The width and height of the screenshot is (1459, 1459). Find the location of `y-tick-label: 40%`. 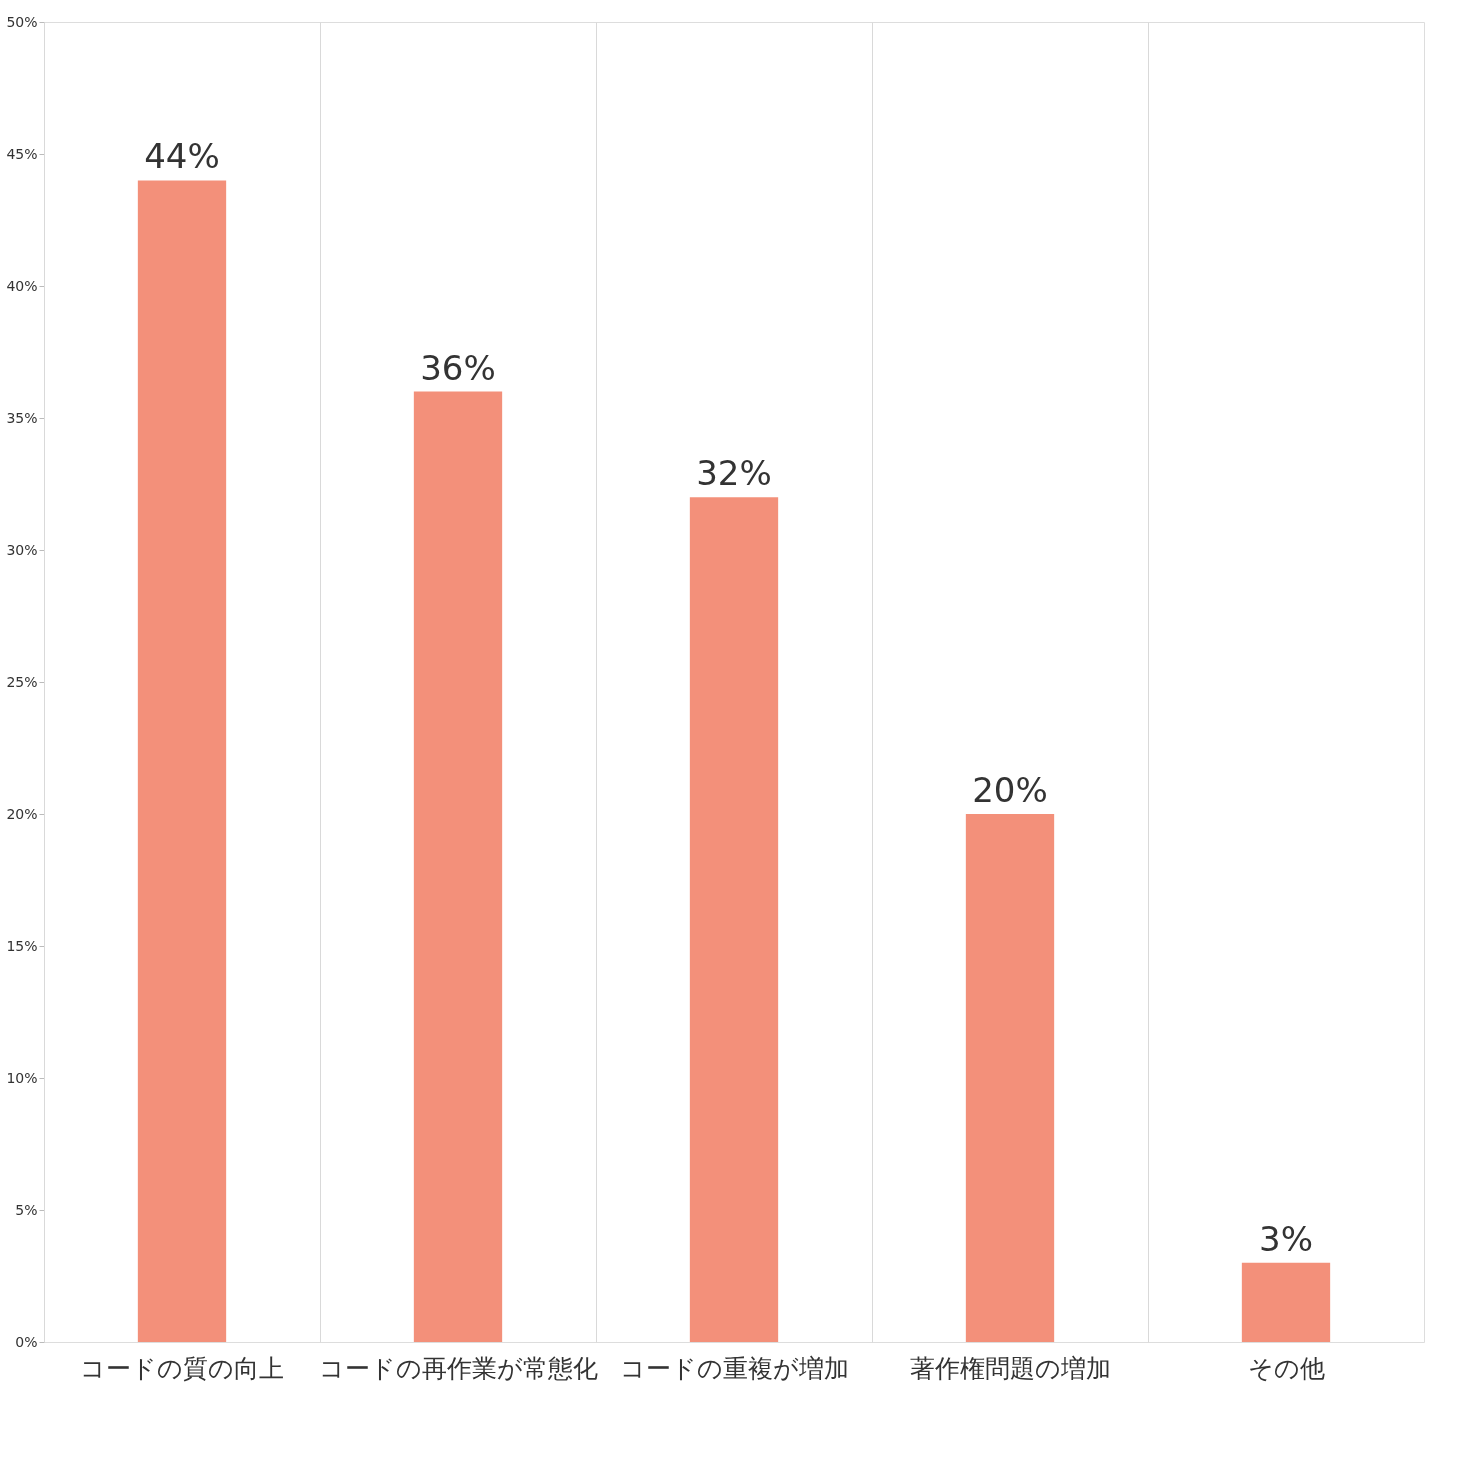

y-tick-label: 40% is located at coordinates (22, 285).